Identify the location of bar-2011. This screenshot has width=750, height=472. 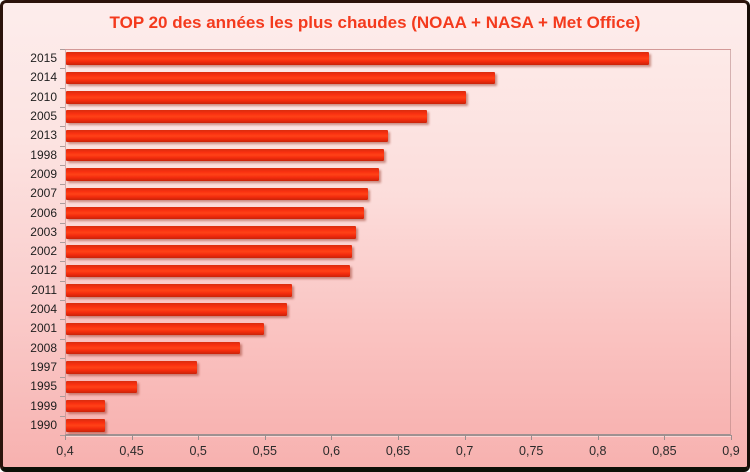
(179, 290).